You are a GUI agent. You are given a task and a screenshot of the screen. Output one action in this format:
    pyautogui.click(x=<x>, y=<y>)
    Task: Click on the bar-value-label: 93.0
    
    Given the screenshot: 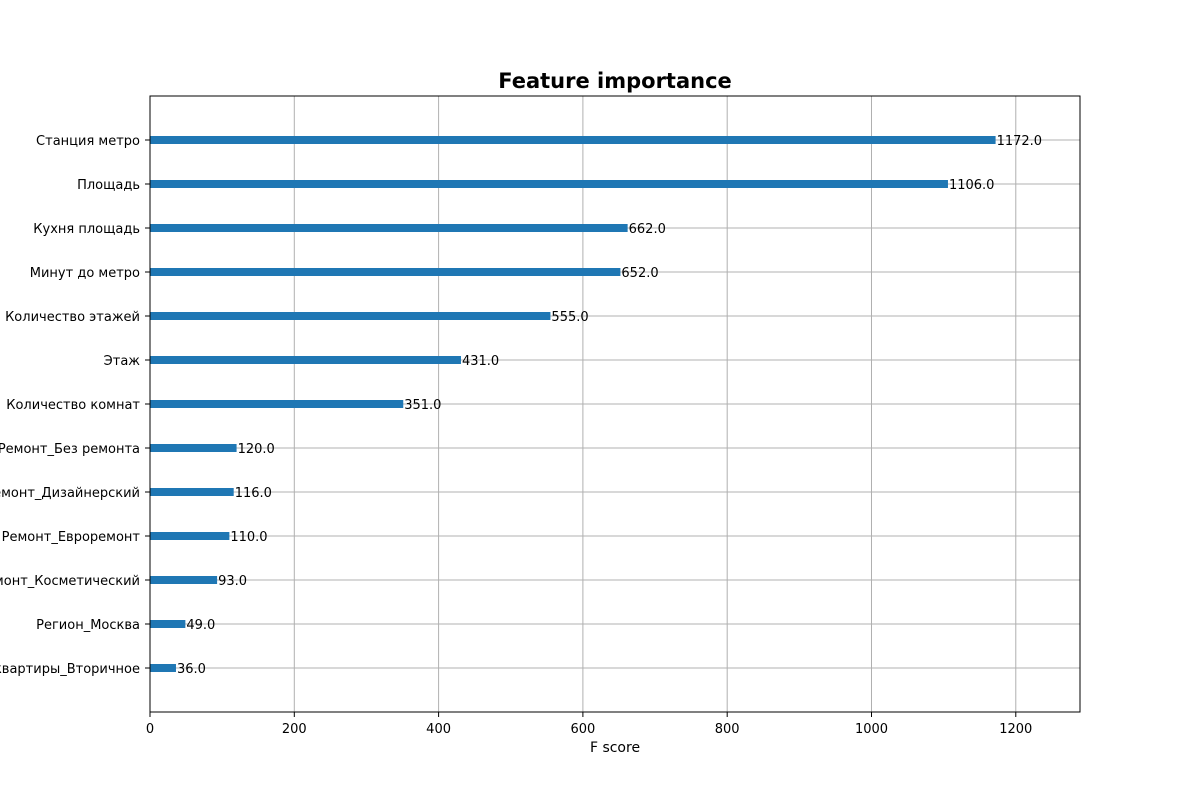 What is the action you would take?
    pyautogui.click(x=232, y=581)
    